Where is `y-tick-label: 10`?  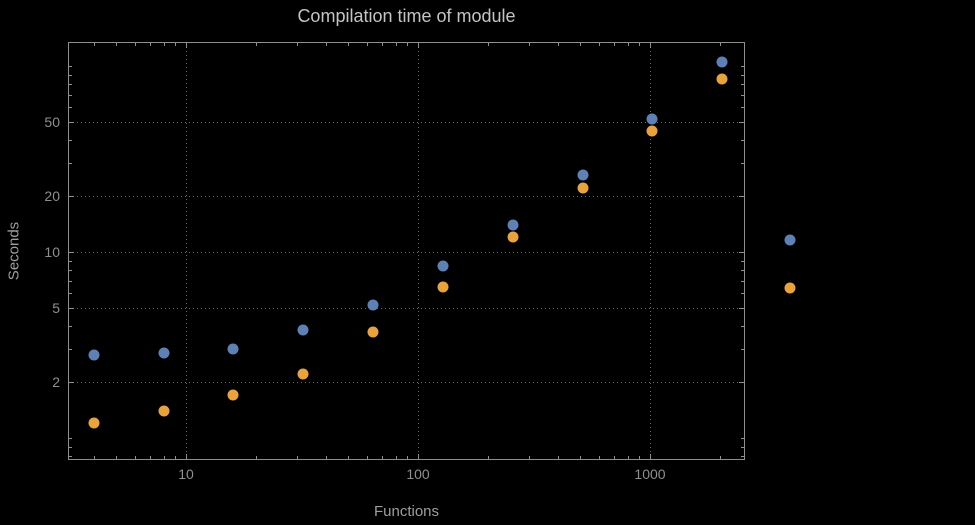
y-tick-label: 10 is located at coordinates (52, 252).